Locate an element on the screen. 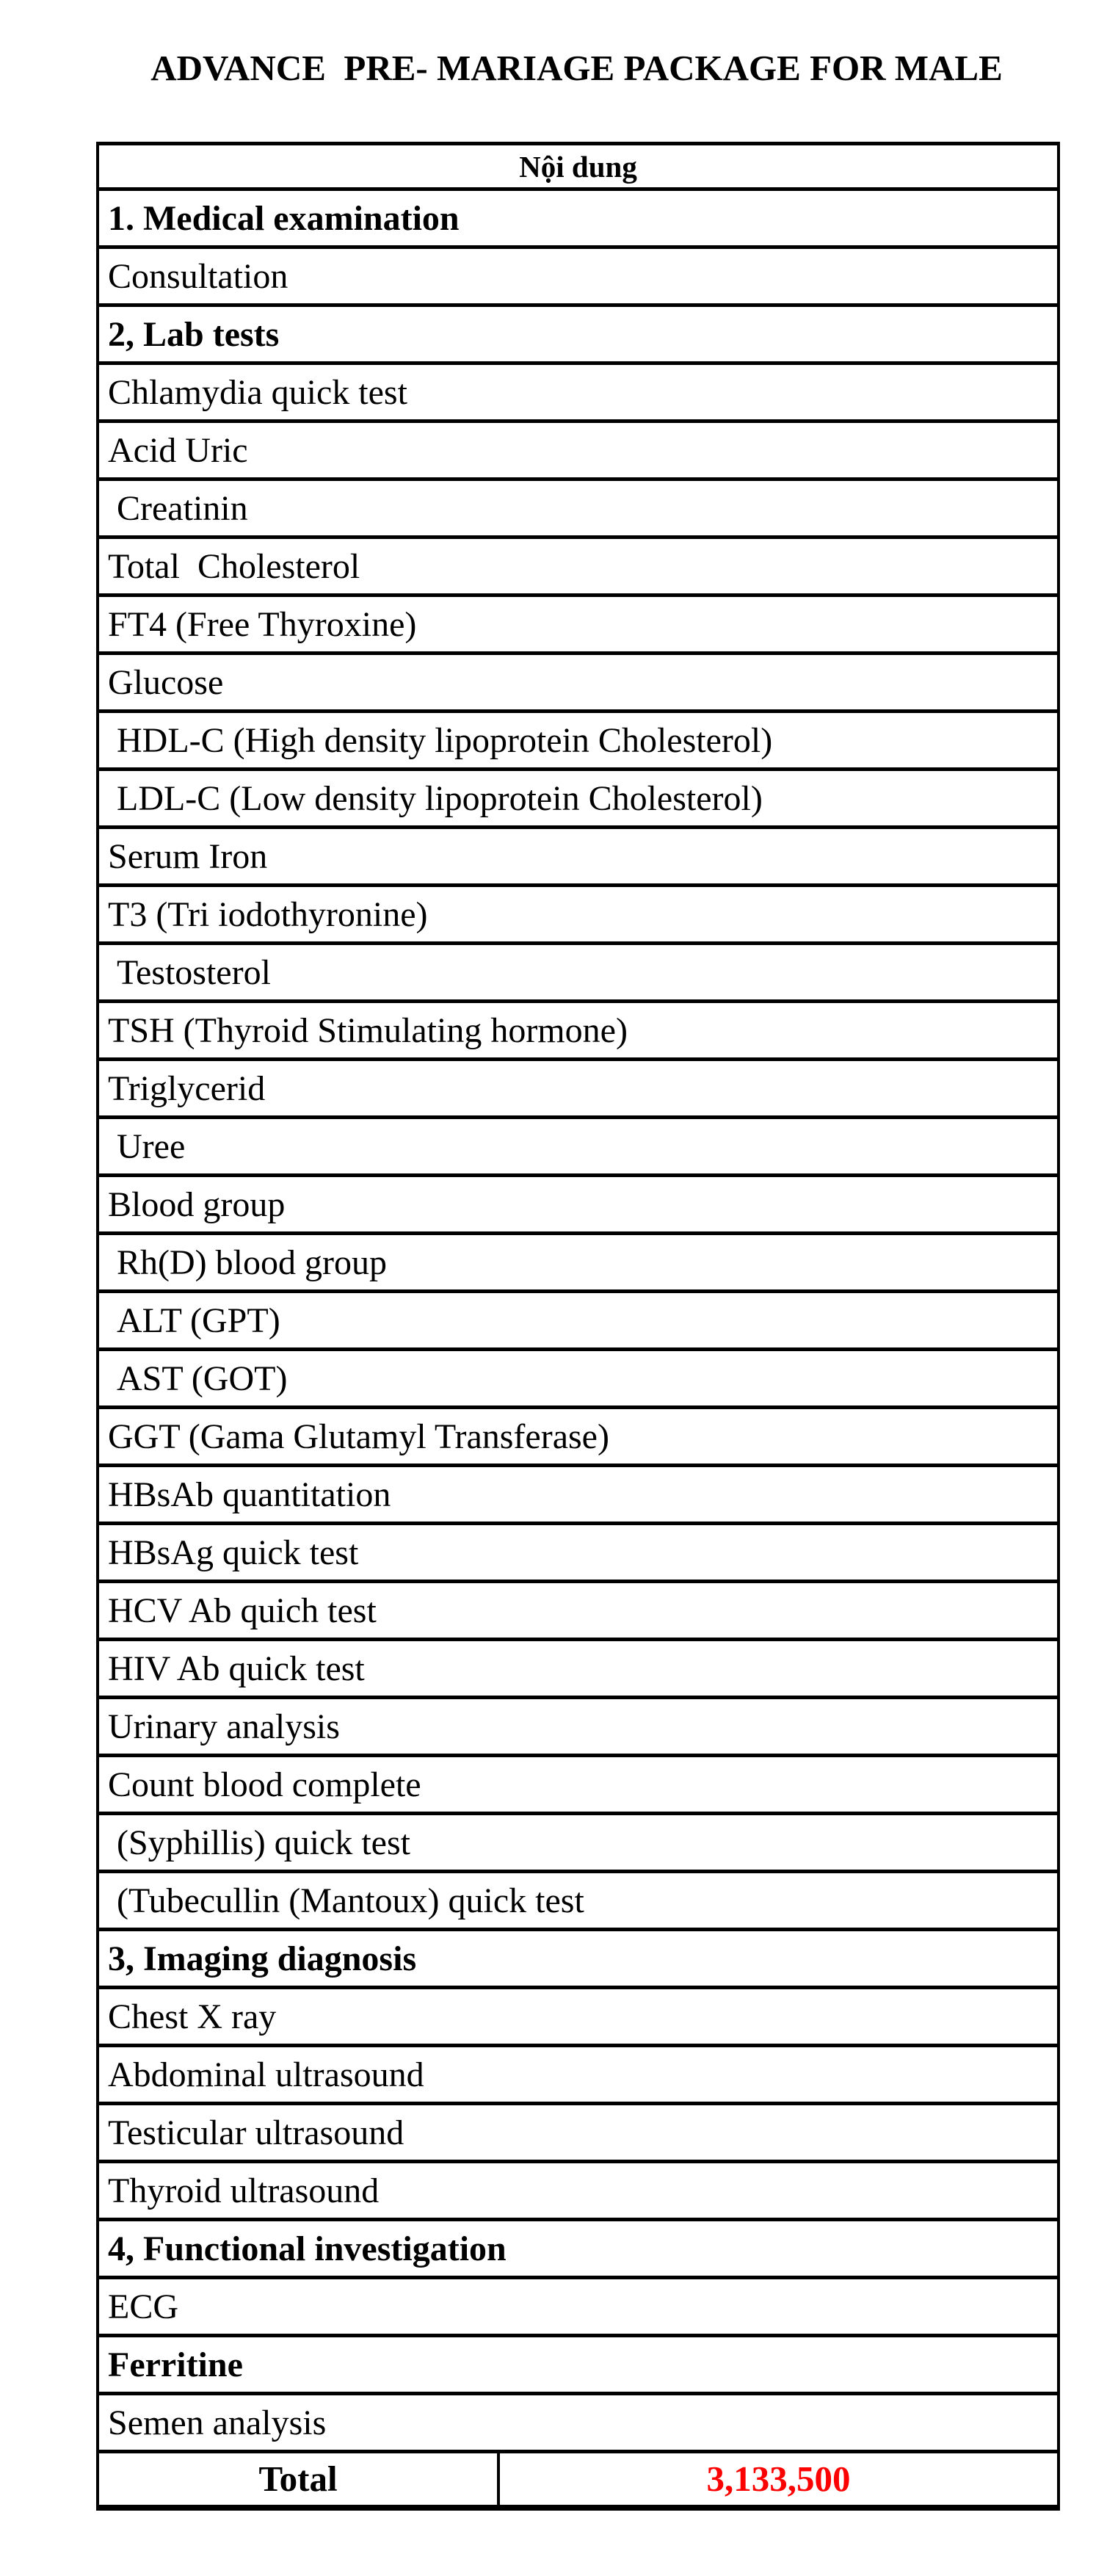 The image size is (1118, 2576). row-label: Count blood complete is located at coordinates (578, 1784).